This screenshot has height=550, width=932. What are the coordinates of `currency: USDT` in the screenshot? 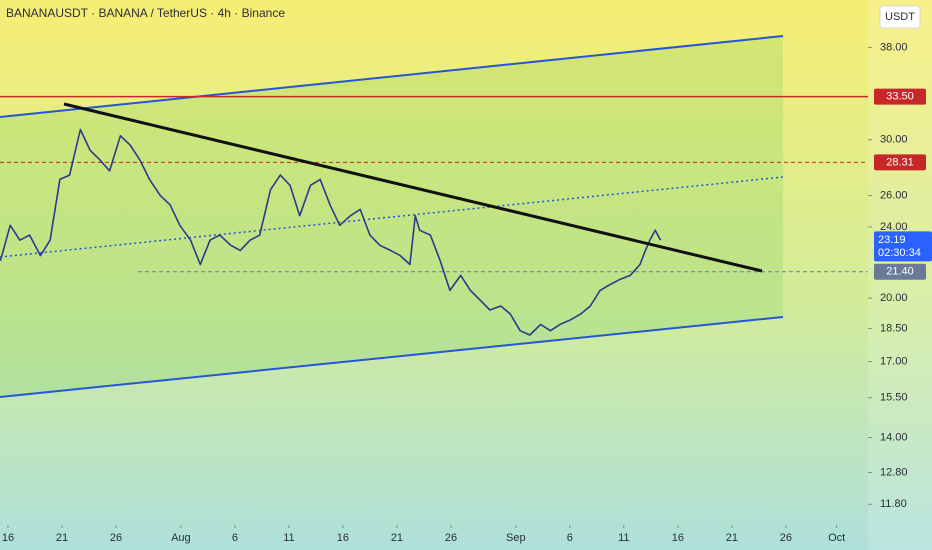 It's located at (900, 17).